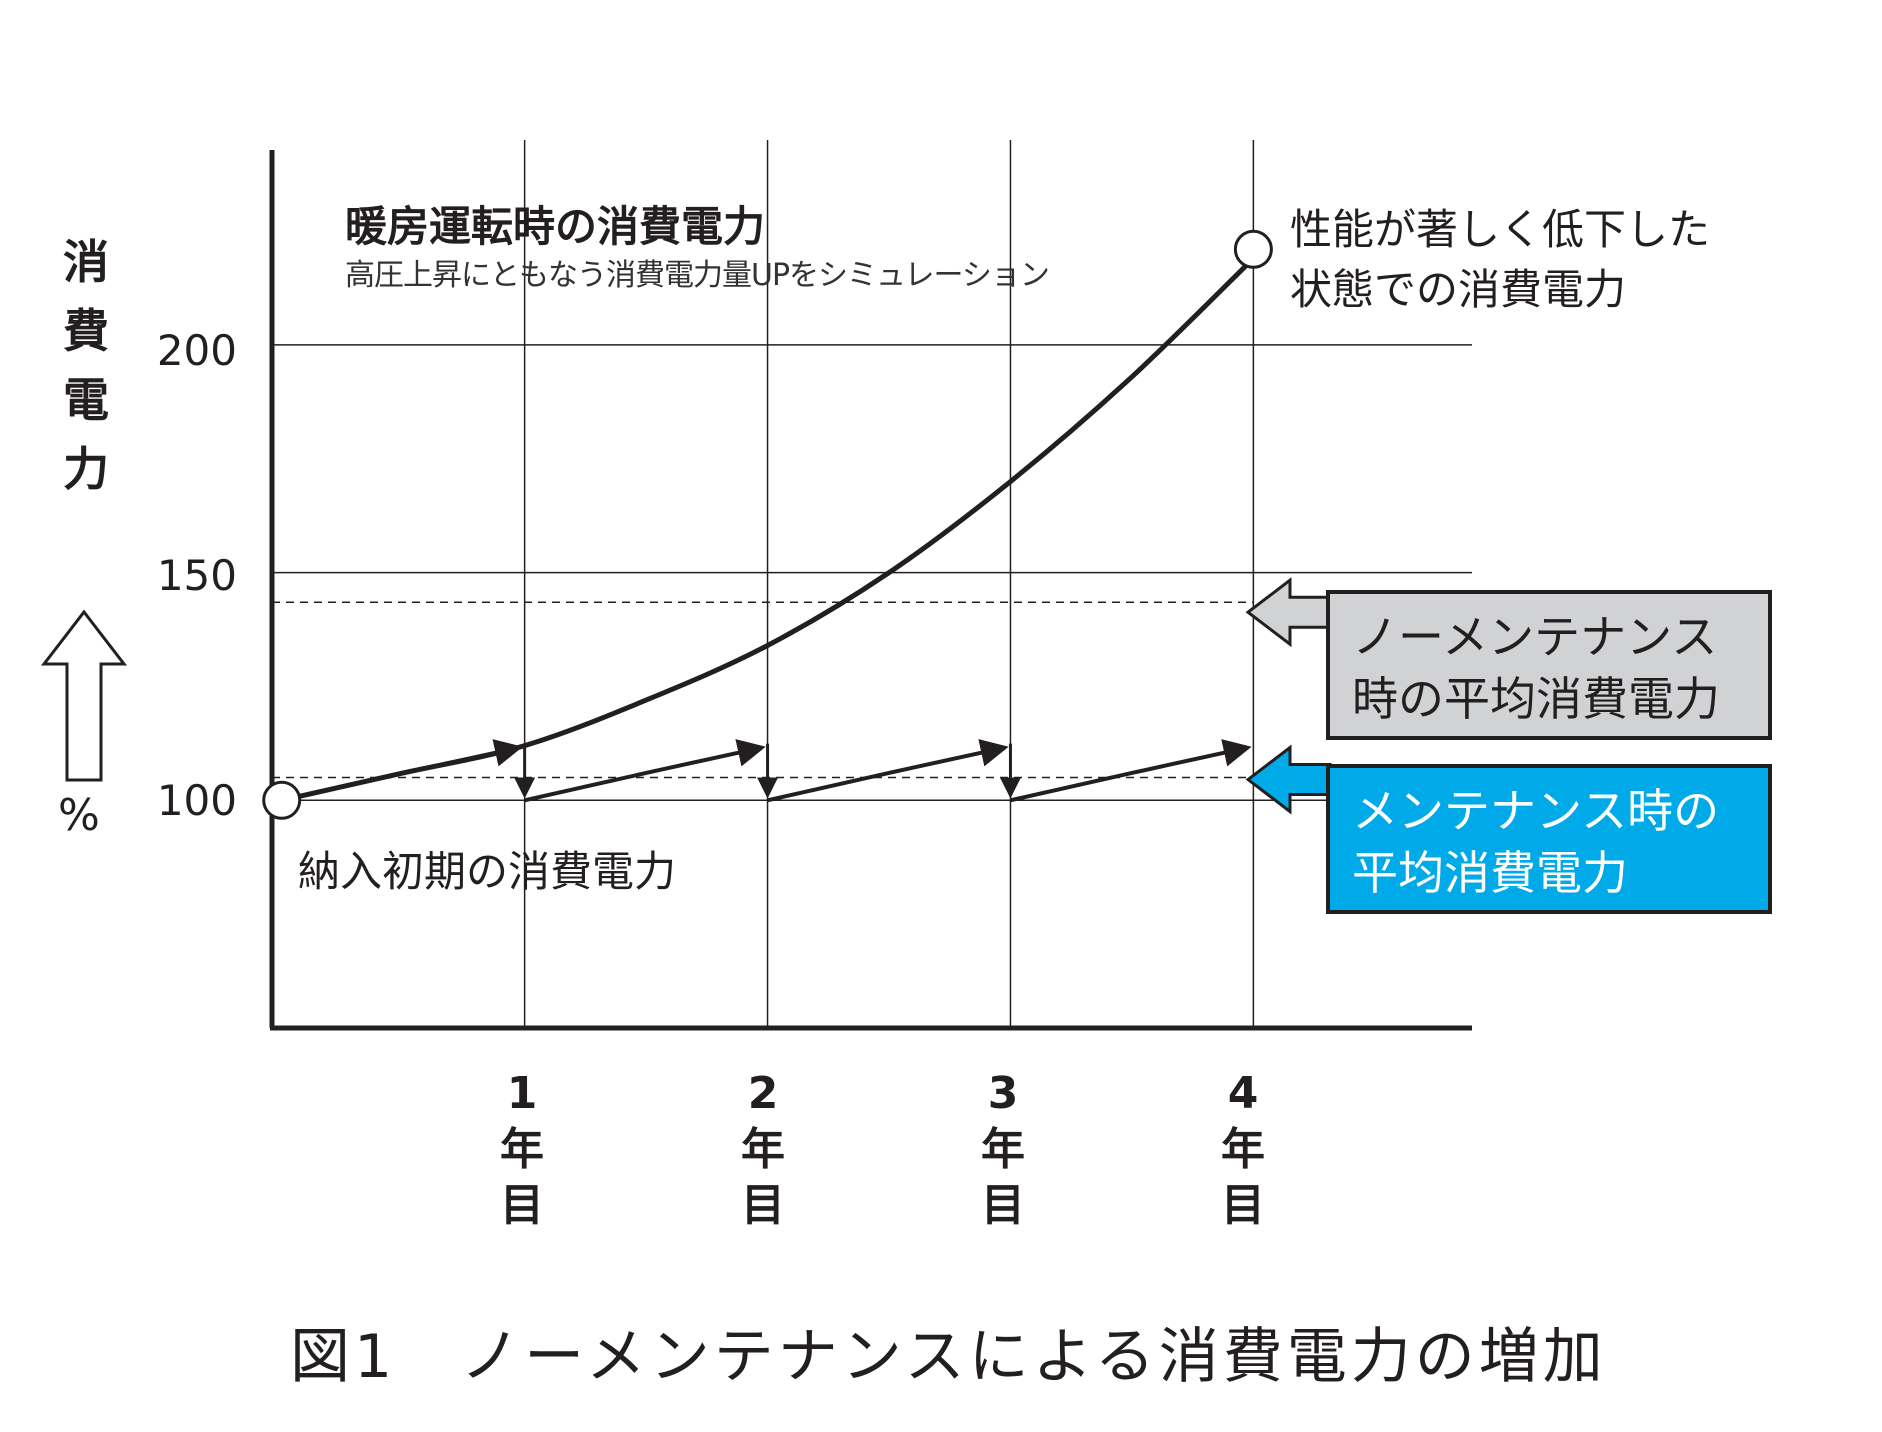 Image resolution: width=1882 pixels, height=1432 pixels. I want to click on x-tick-number: 1, so click(522, 1093).